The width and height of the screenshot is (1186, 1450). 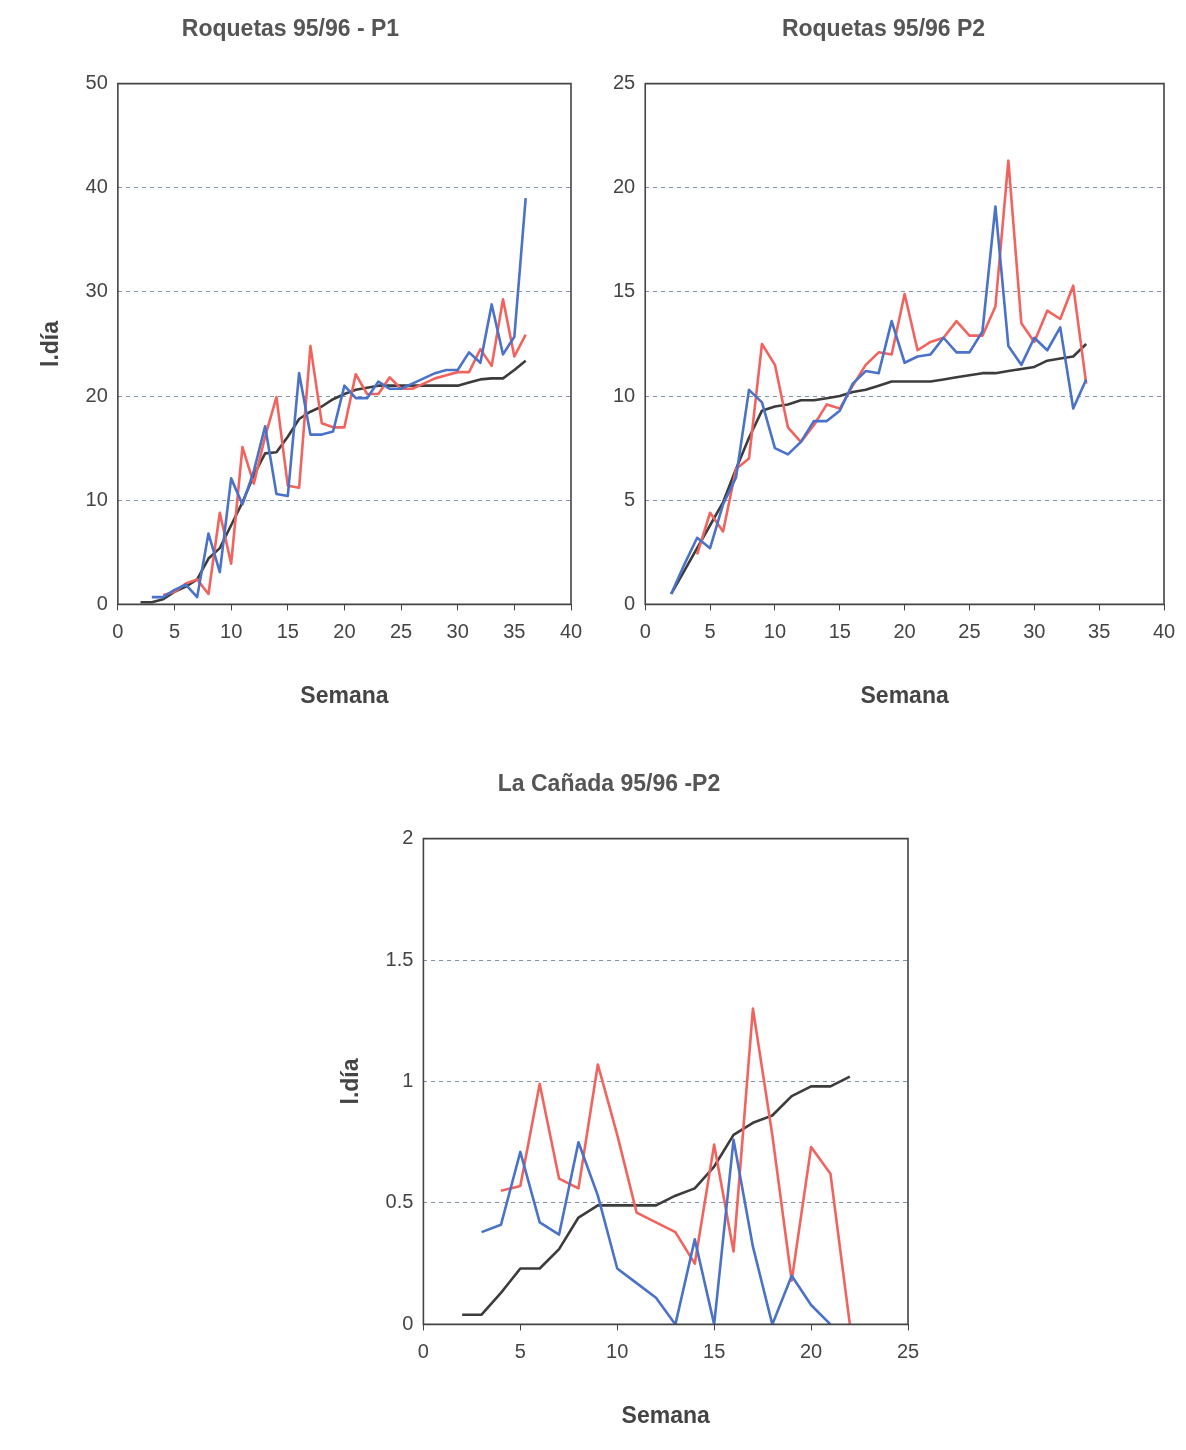 I want to click on chart-title: Roquetas 95/96 P2, so click(x=883, y=28).